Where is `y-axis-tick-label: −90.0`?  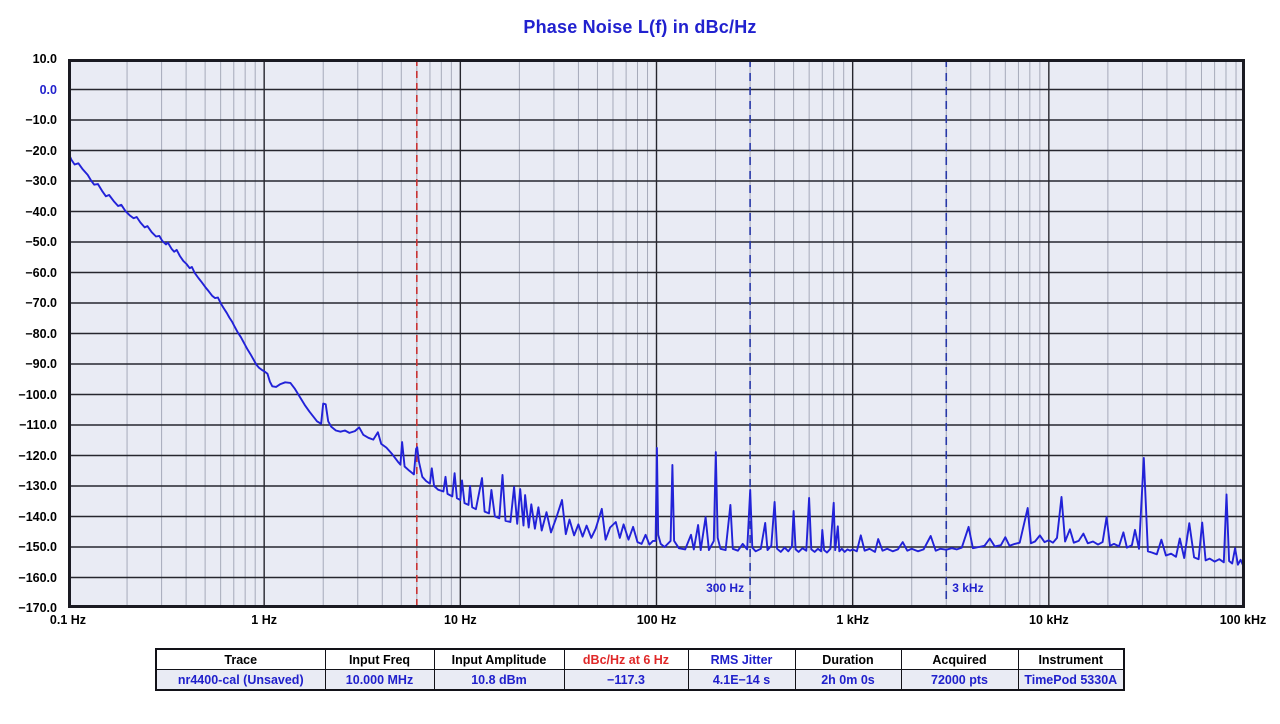
y-axis-tick-label: −90.0 is located at coordinates (41, 364).